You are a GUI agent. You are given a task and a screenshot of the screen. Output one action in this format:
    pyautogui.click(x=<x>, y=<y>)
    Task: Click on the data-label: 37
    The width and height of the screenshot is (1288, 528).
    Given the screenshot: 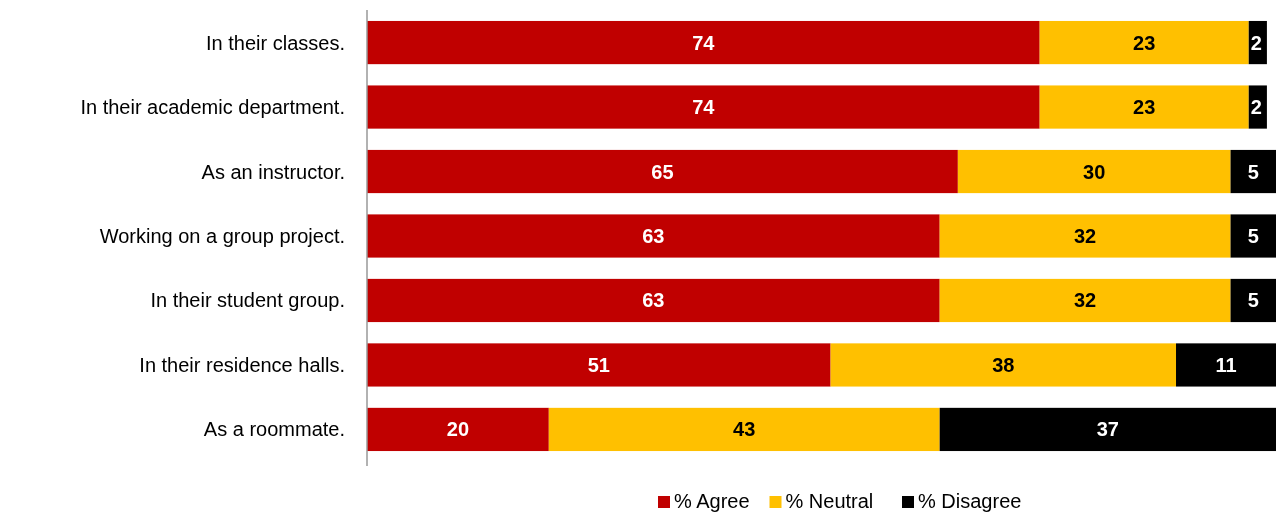 What is the action you would take?
    pyautogui.click(x=1107, y=429)
    